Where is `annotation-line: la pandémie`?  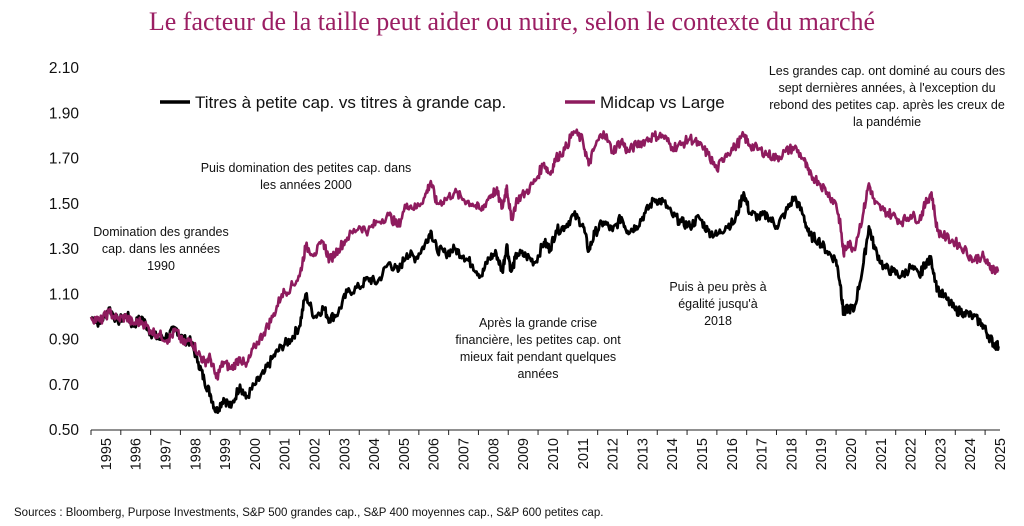 annotation-line: la pandémie is located at coordinates (887, 122).